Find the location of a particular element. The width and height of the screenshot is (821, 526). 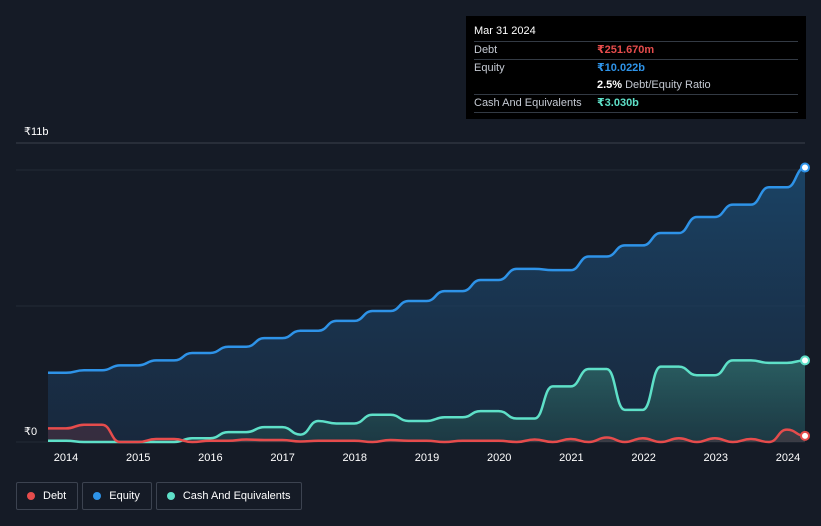

legend-label: Equity is located at coordinates (124, 496).